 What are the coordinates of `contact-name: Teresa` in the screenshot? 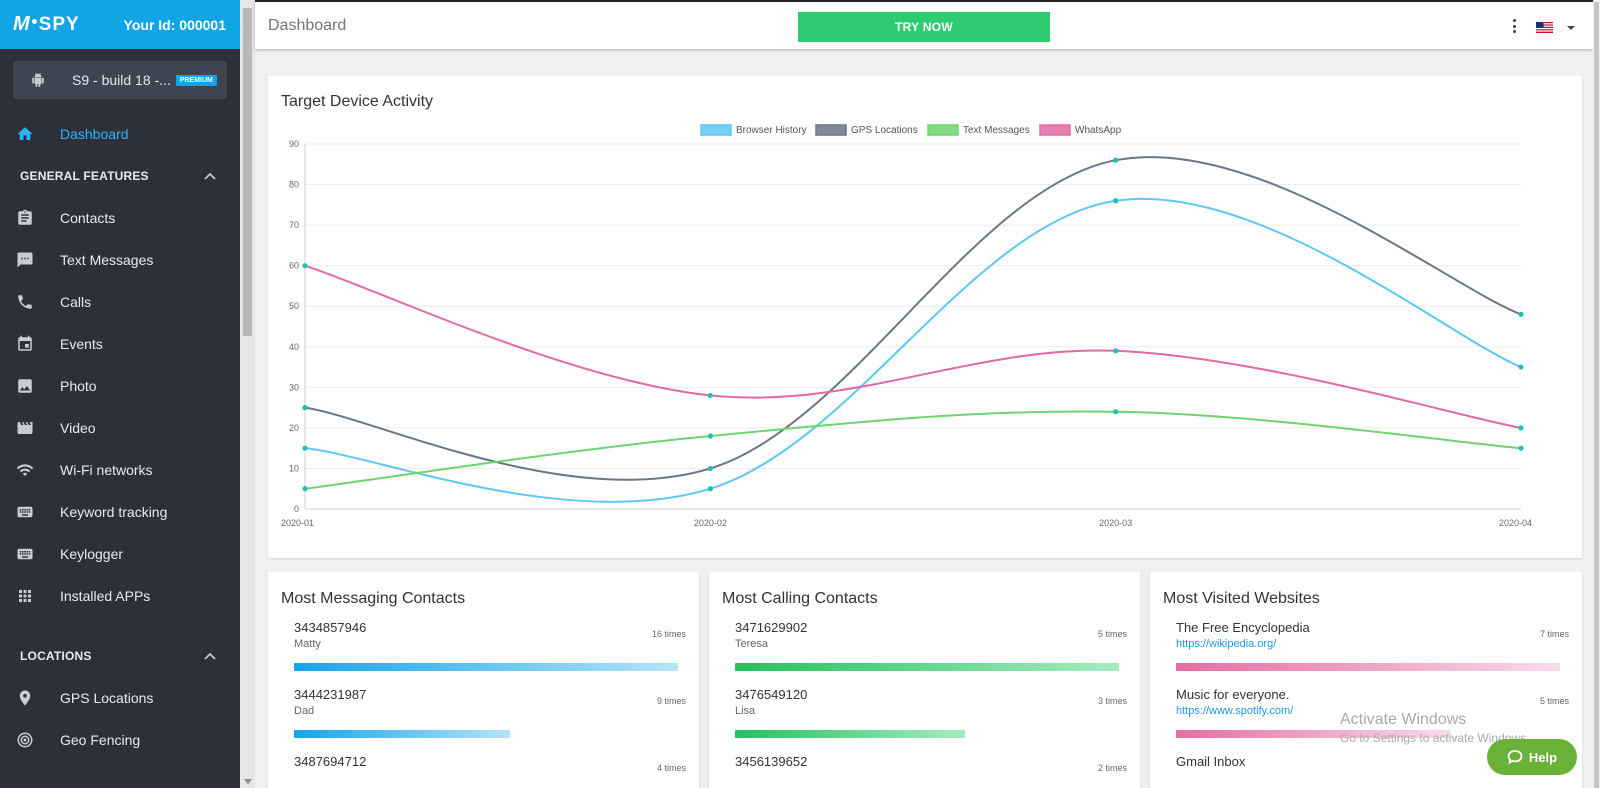 It's located at (752, 644).